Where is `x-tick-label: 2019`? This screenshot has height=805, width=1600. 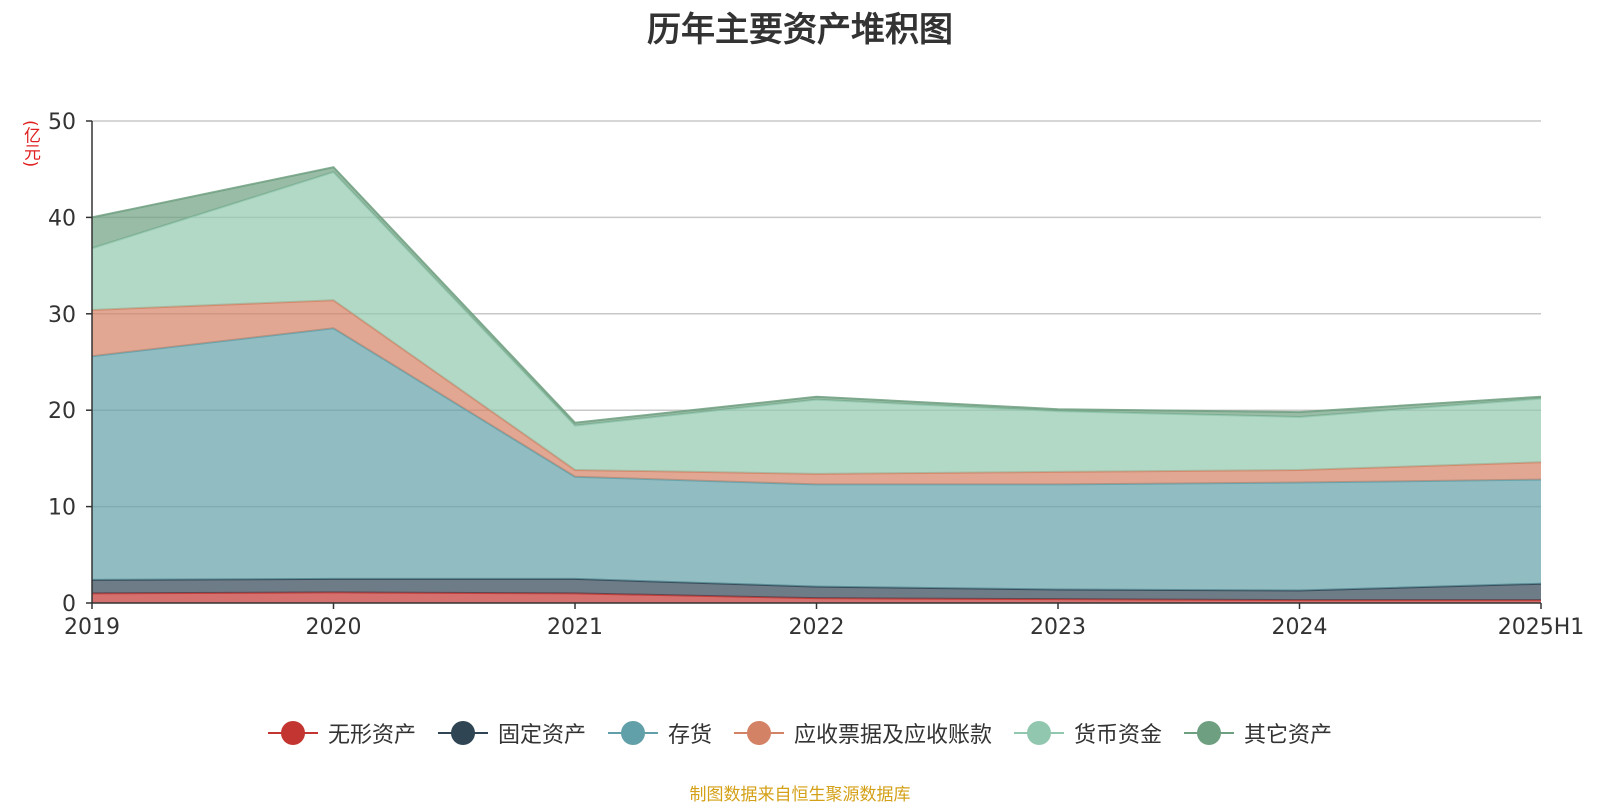 x-tick-label: 2019 is located at coordinates (92, 627).